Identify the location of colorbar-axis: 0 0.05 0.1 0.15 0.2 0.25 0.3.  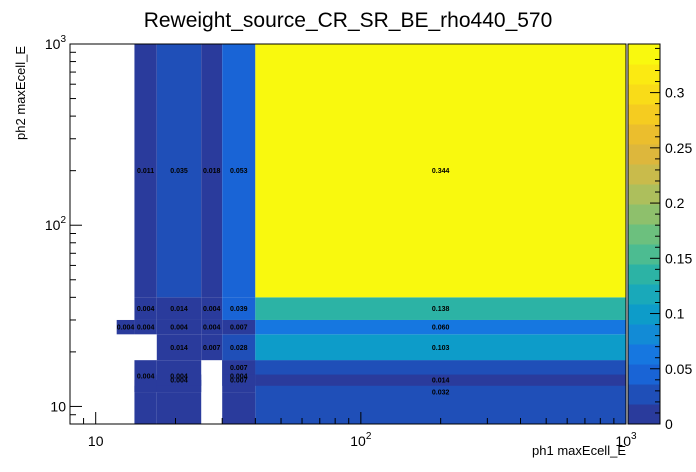
(671, 239).